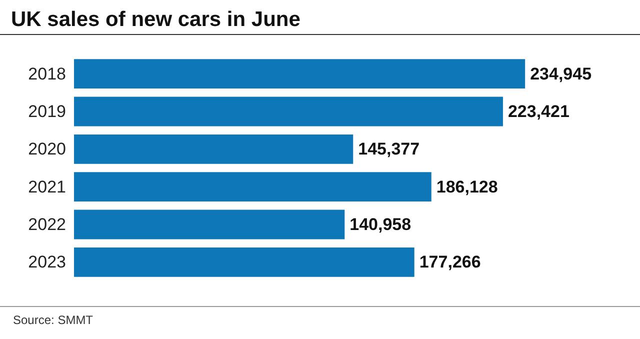 This screenshot has height=339, width=640. I want to click on data-label: 145,377, so click(389, 149).